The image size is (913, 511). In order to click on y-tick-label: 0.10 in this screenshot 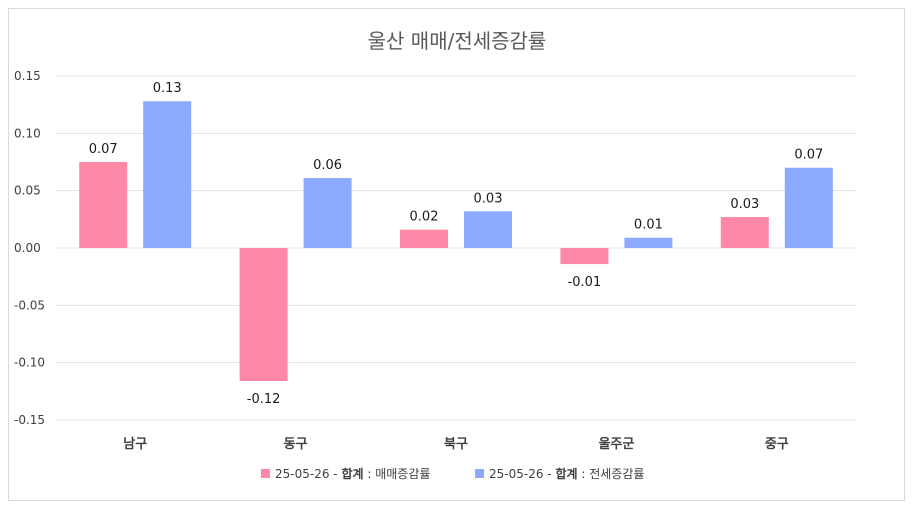, I will do `click(27, 133)`.